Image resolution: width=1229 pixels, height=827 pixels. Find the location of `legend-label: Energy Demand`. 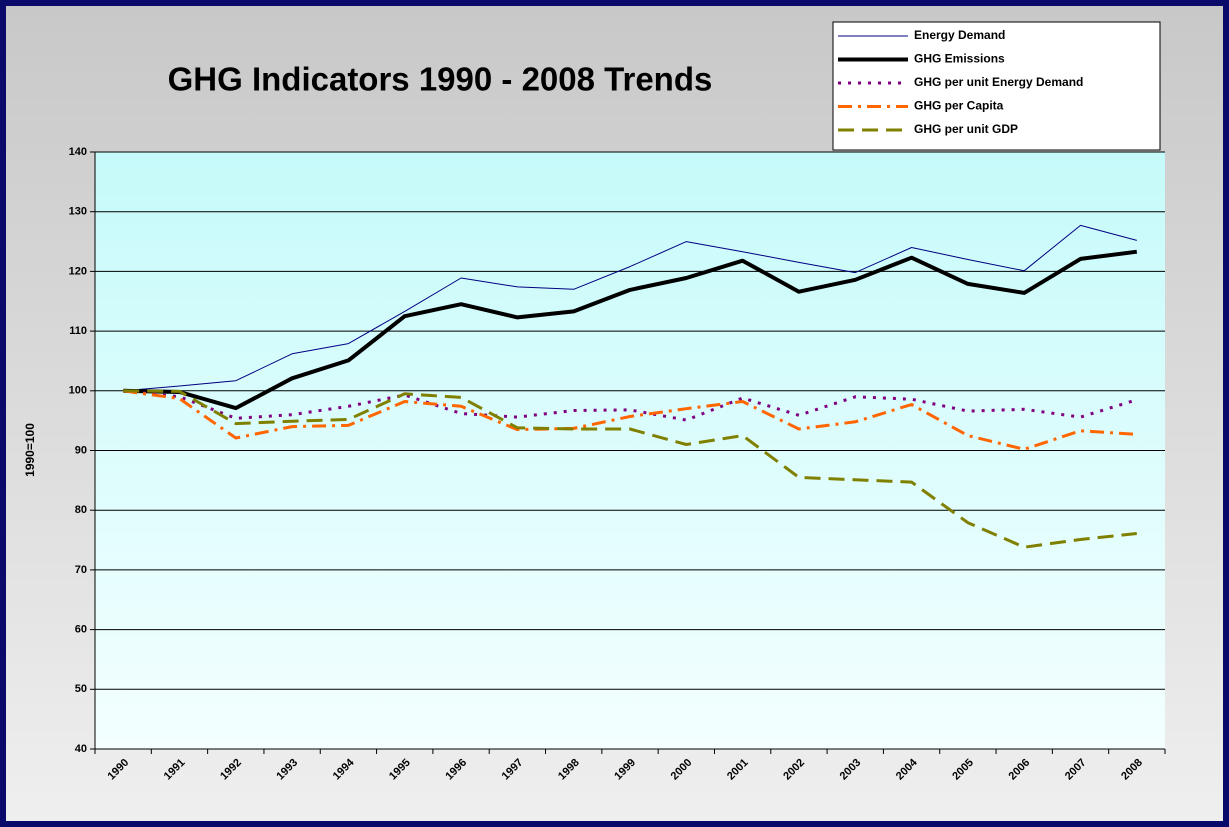

legend-label: Energy Demand is located at coordinates (959, 35).